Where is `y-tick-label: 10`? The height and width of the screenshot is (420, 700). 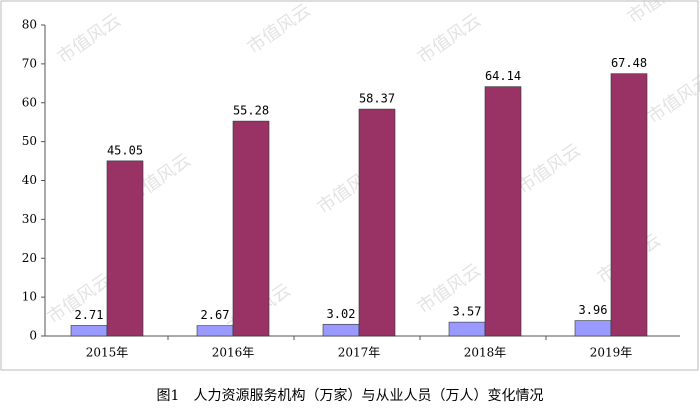
y-tick-label: 10 is located at coordinates (29, 297).